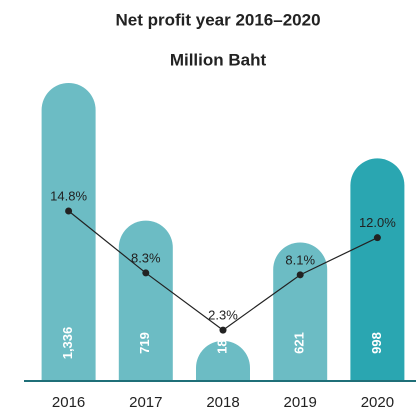 This screenshot has height=414, width=419. I want to click on x-tick-label: 2016, so click(68, 402).